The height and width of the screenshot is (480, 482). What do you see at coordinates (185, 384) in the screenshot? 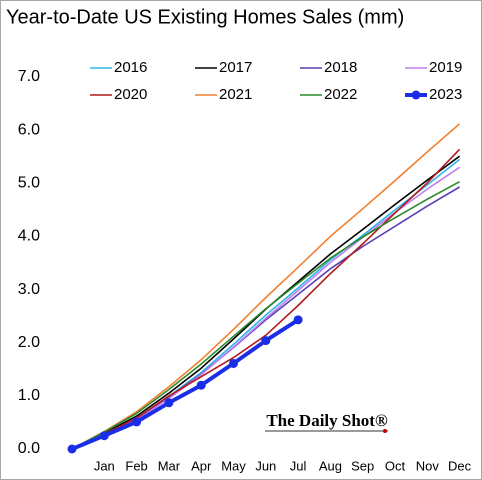
I see `series-line` at bounding box center [185, 384].